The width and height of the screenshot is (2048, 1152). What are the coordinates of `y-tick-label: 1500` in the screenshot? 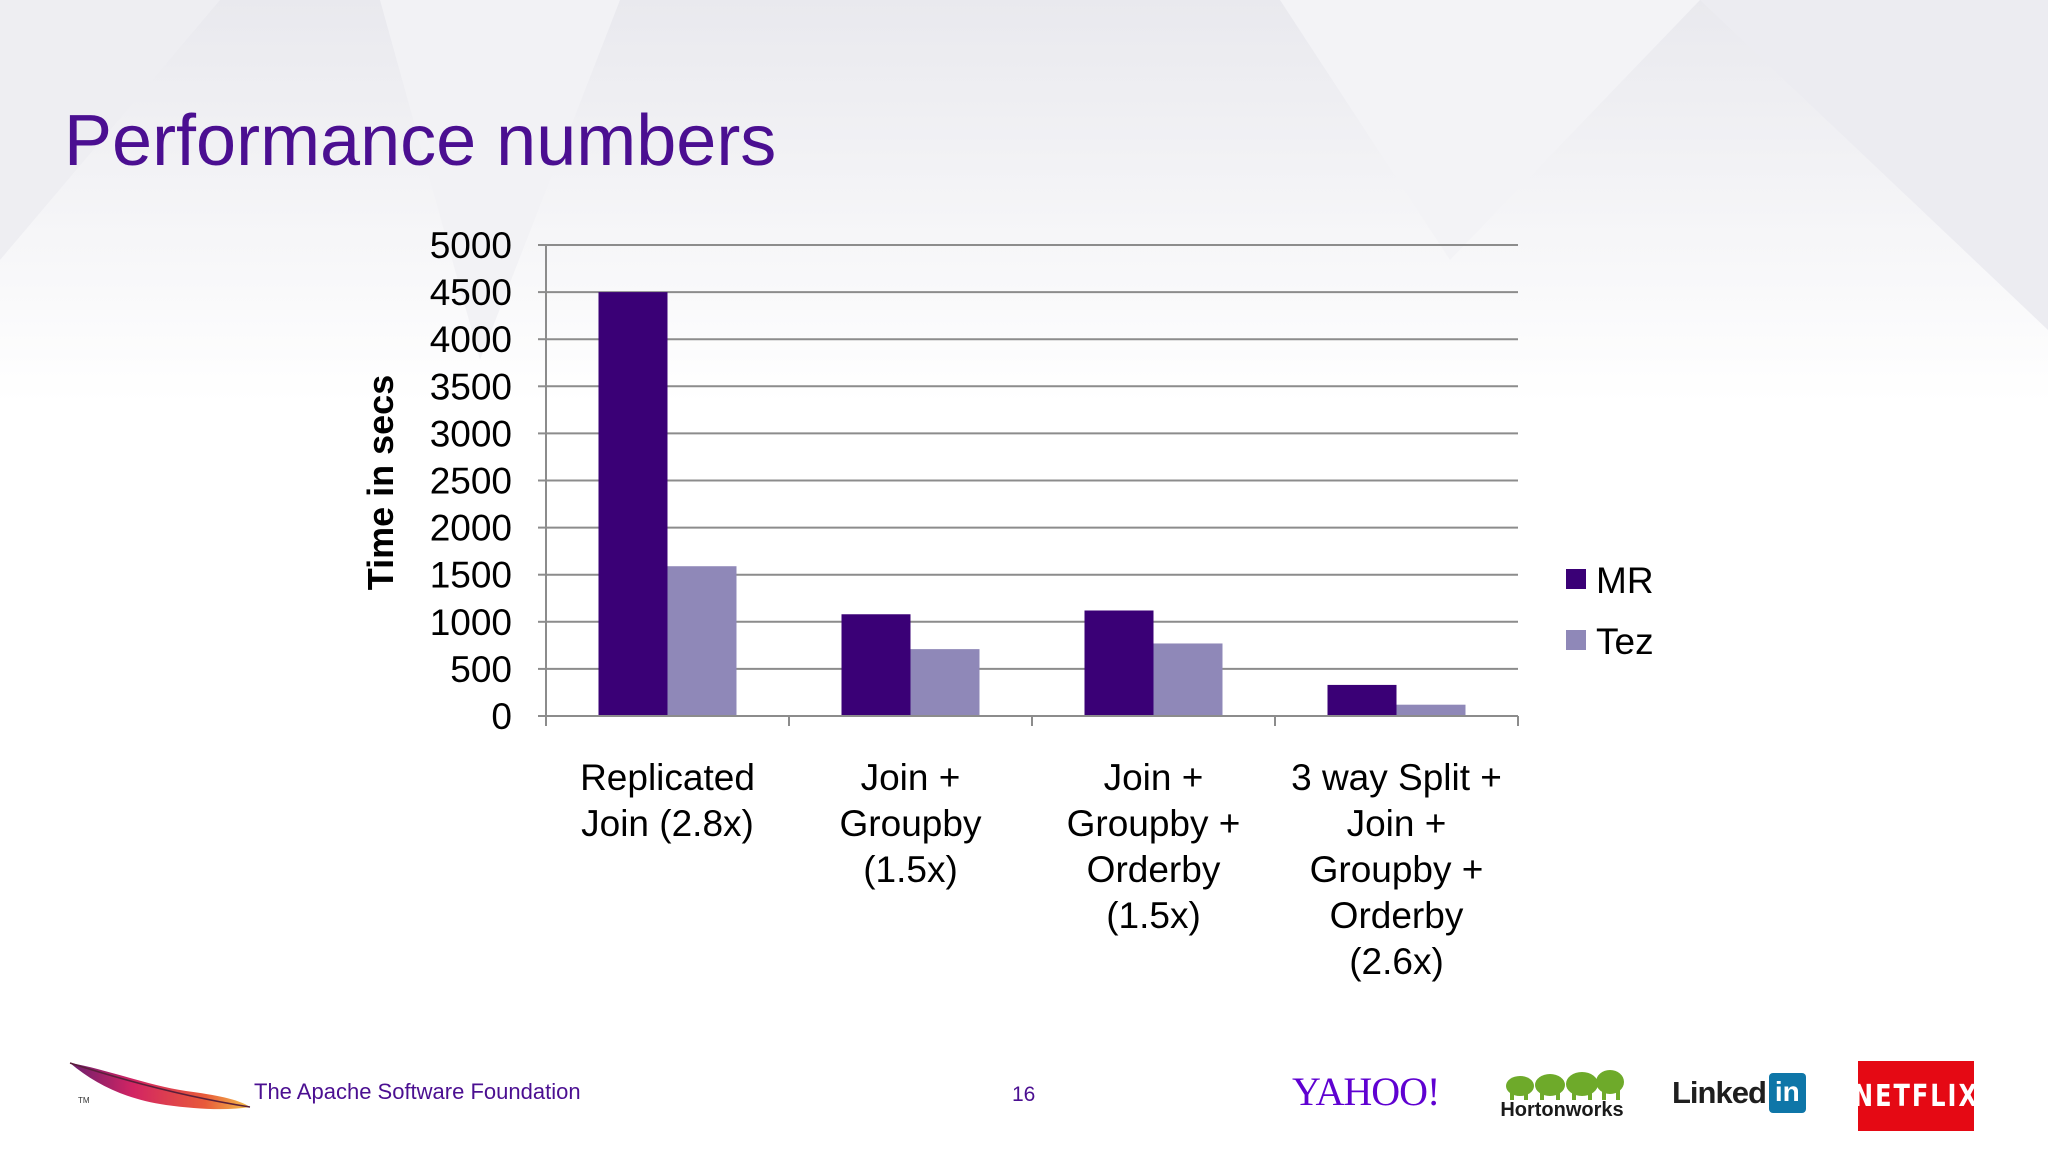 It's located at (471, 575).